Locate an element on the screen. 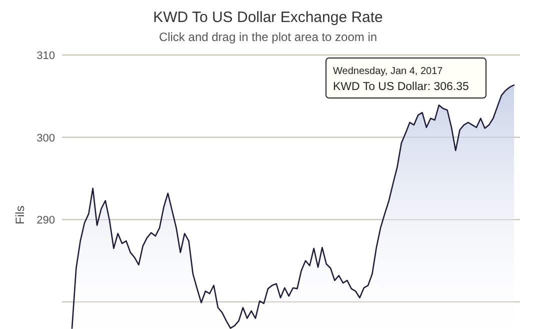  chart-title: KWD To US Dollar Exchange Rate is located at coordinates (268, 17).